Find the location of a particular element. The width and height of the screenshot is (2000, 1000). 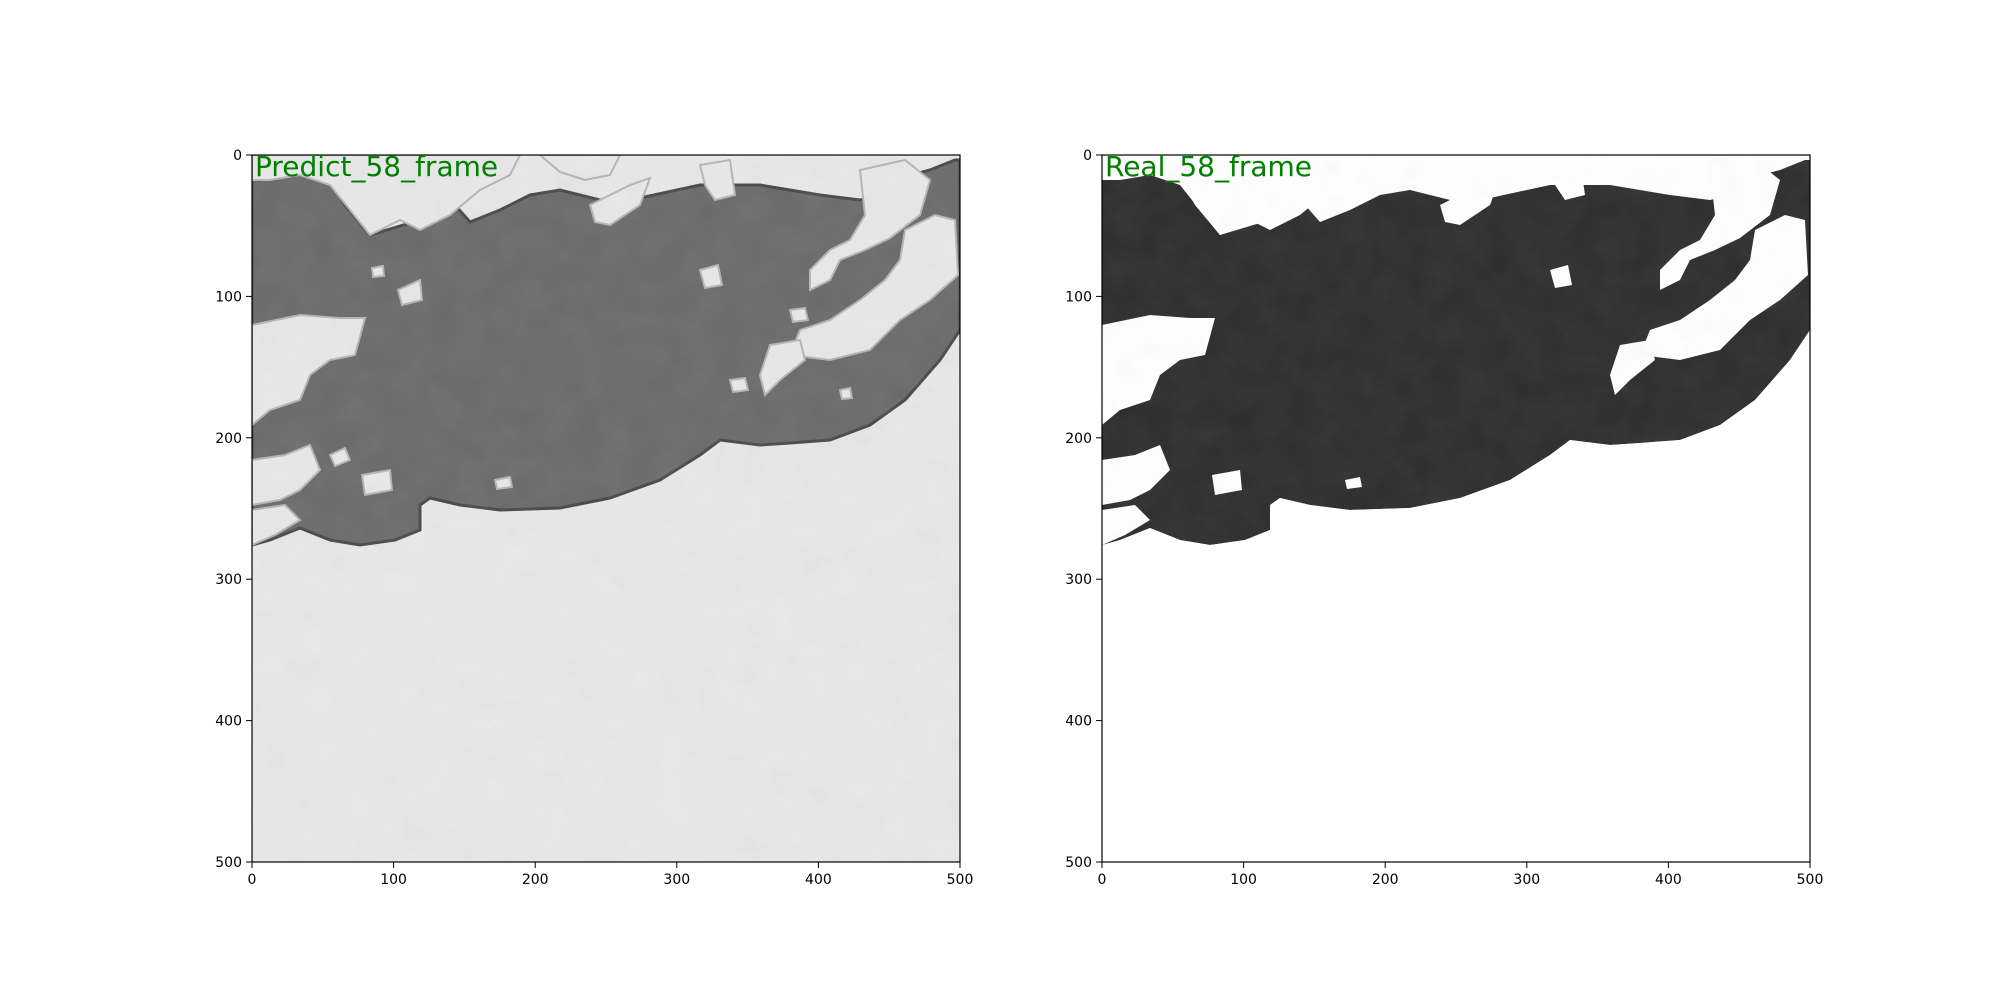

predict-ytick-label: 300 is located at coordinates (228, 580).